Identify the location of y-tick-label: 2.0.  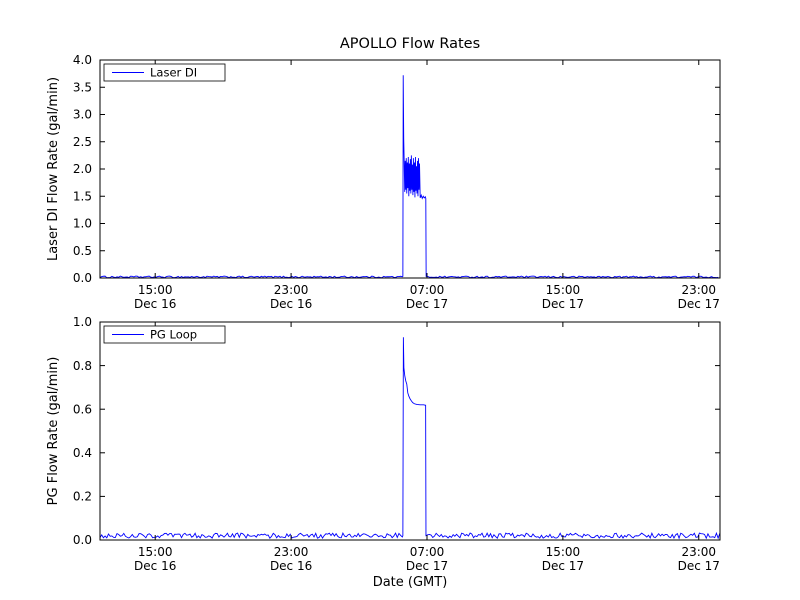
(82, 169).